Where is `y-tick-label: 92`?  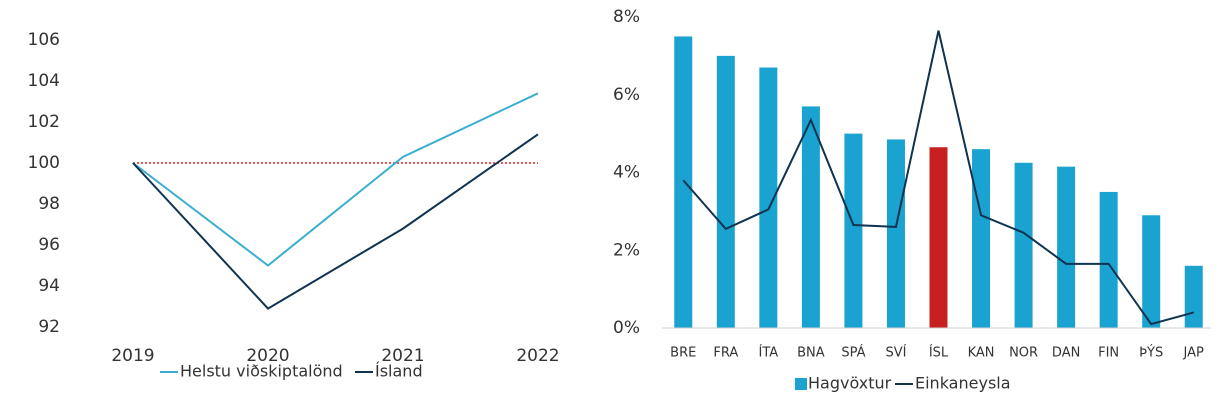 y-tick-label: 92 is located at coordinates (49, 327).